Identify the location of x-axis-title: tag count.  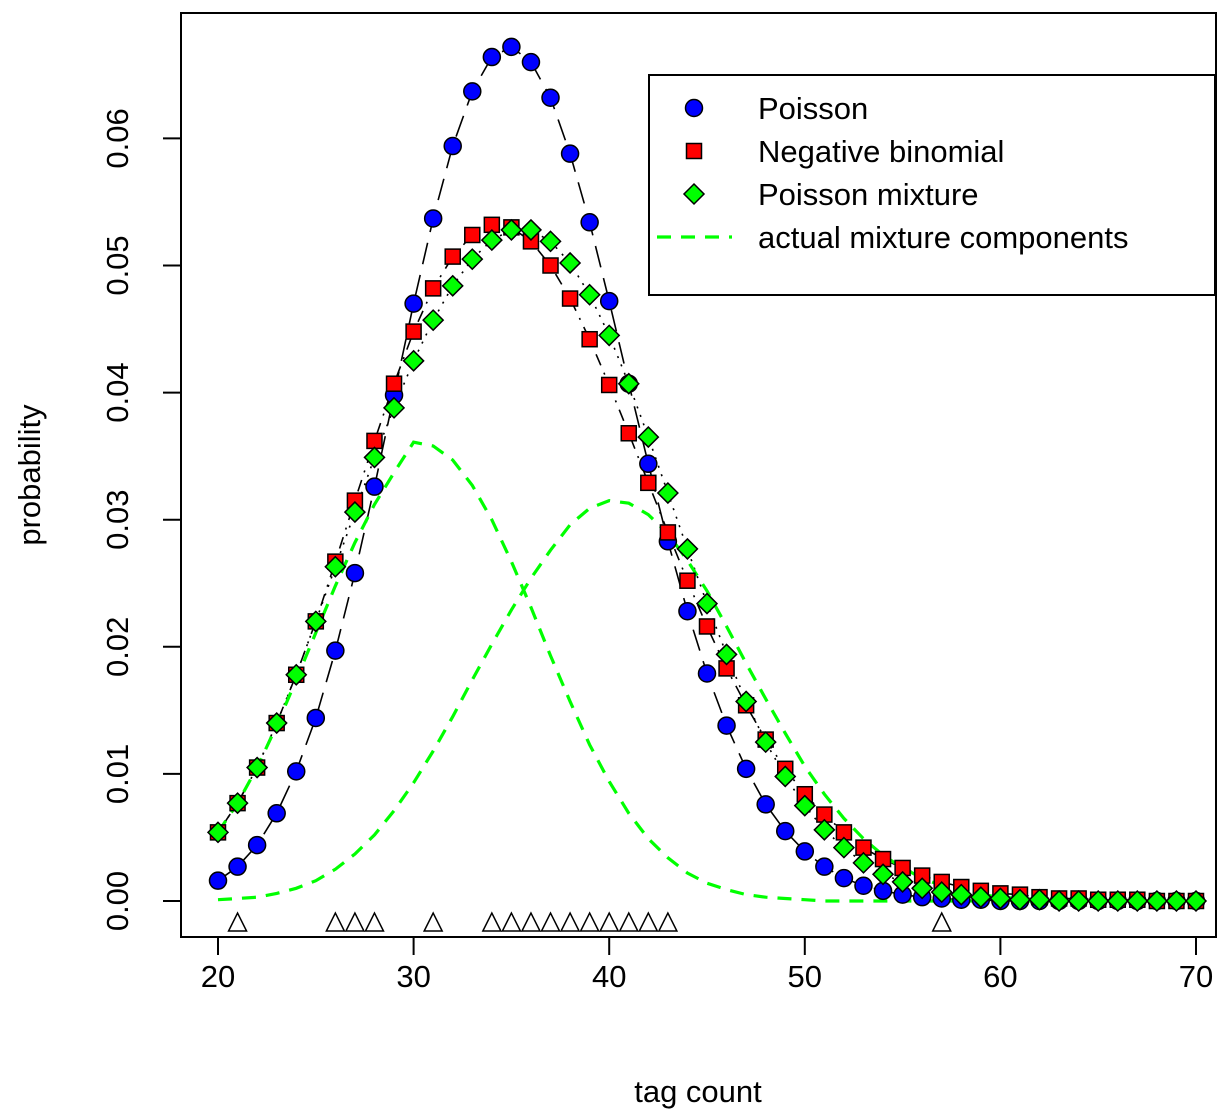
(698, 1091).